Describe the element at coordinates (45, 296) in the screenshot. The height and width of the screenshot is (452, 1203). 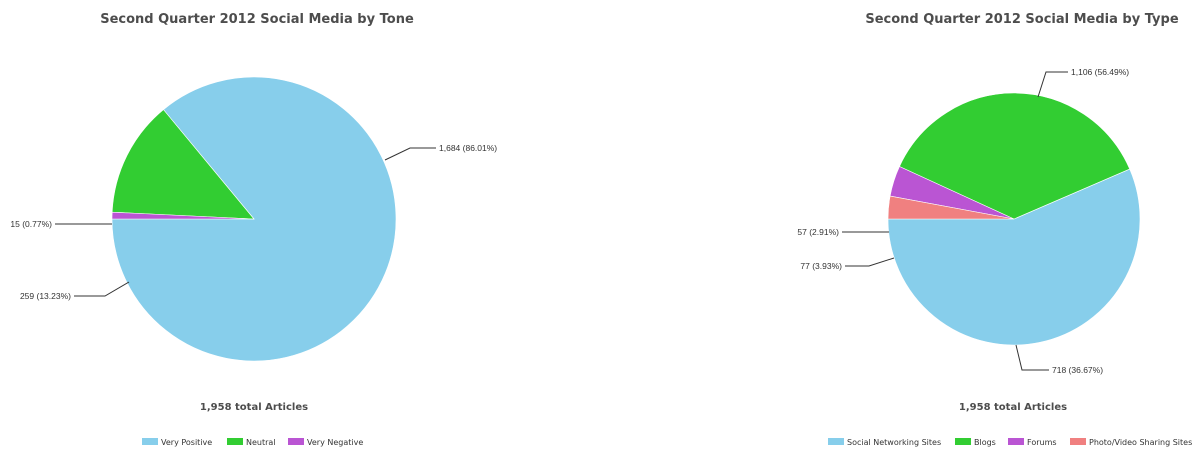
I see `tone-label-neutral: 259 (13.23%)` at that location.